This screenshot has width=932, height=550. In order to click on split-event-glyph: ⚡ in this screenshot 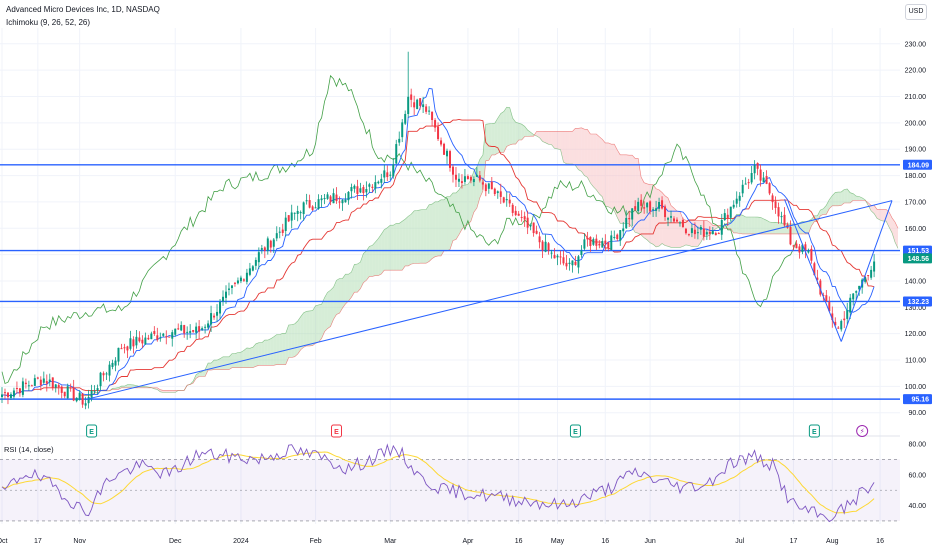, I will do `click(862, 432)`.